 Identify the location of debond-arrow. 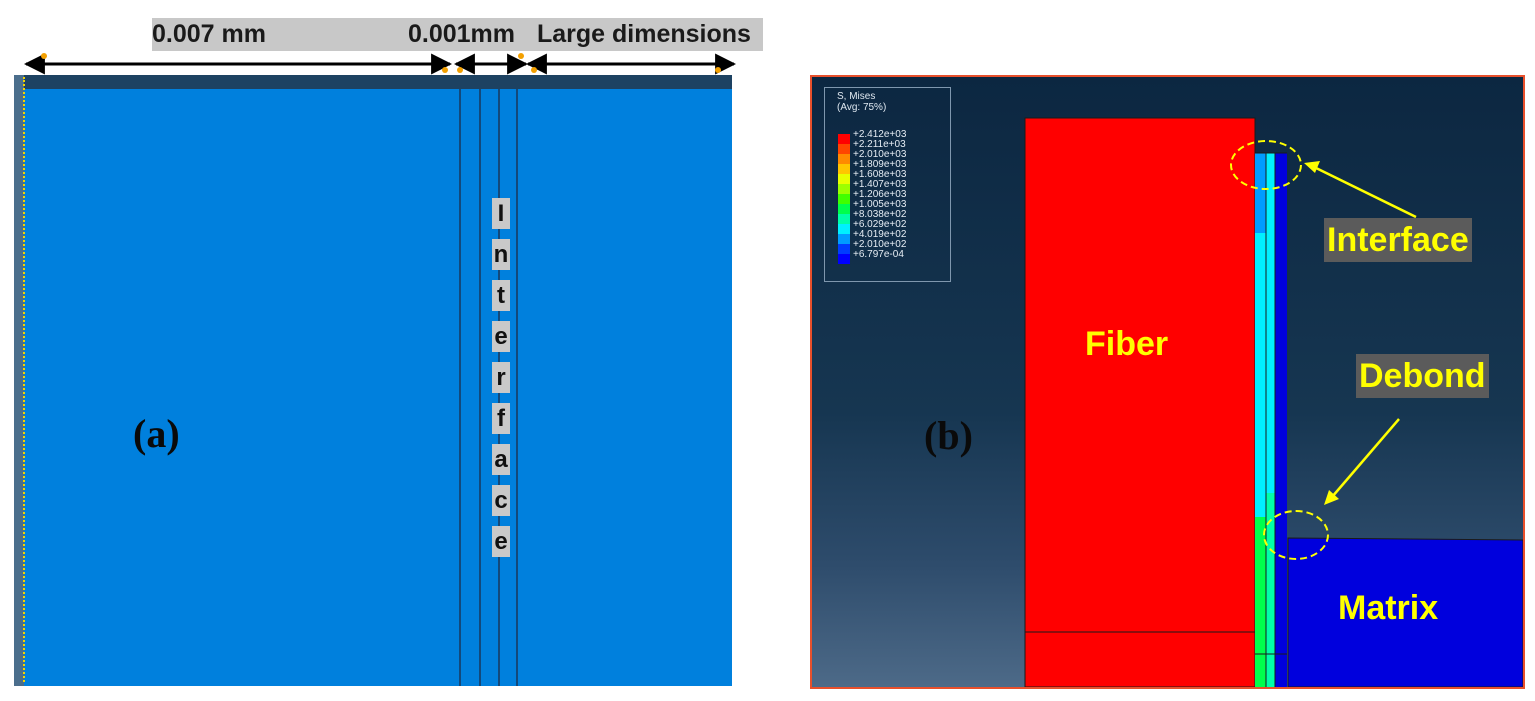
(1365, 458).